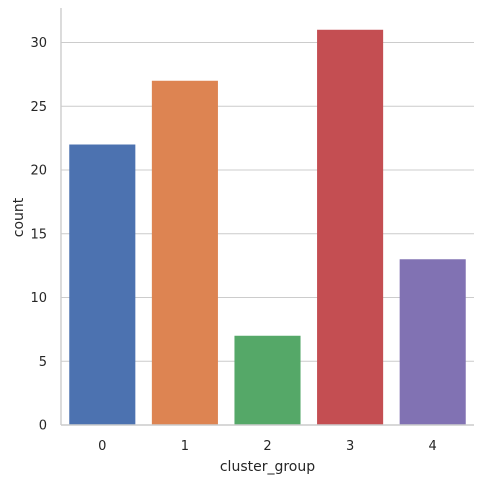  What do you see at coordinates (433, 446) in the screenshot?
I see `x-tick-label-4: 4` at bounding box center [433, 446].